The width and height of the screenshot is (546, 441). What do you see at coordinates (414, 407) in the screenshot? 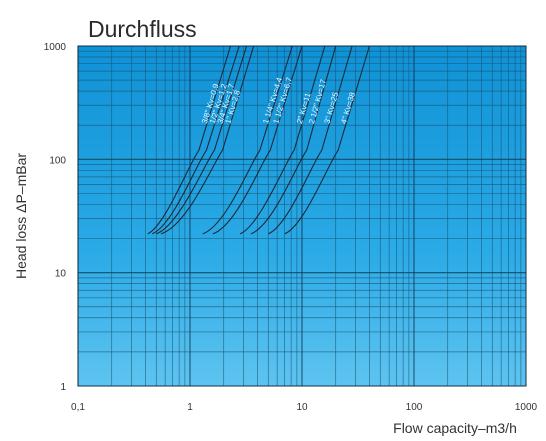
I see `x-tick-label: 100` at bounding box center [414, 407].